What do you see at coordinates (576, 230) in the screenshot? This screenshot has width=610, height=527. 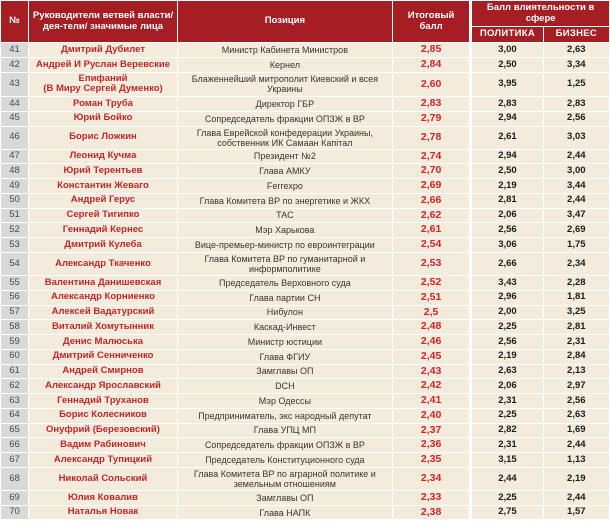 I see `business-score: 2,69` at bounding box center [576, 230].